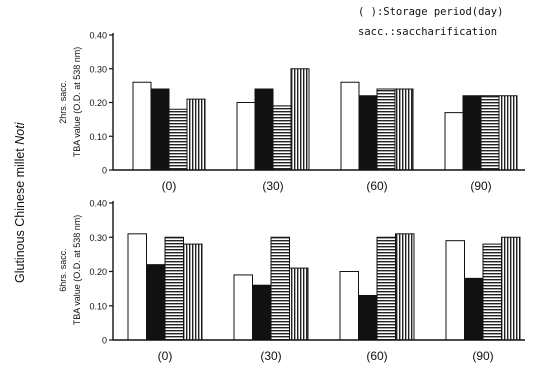 This screenshot has width=538, height=365. Describe the element at coordinates (428, 32) in the screenshot. I see `legend-sacc-note: sacc.:saccharification` at that location.